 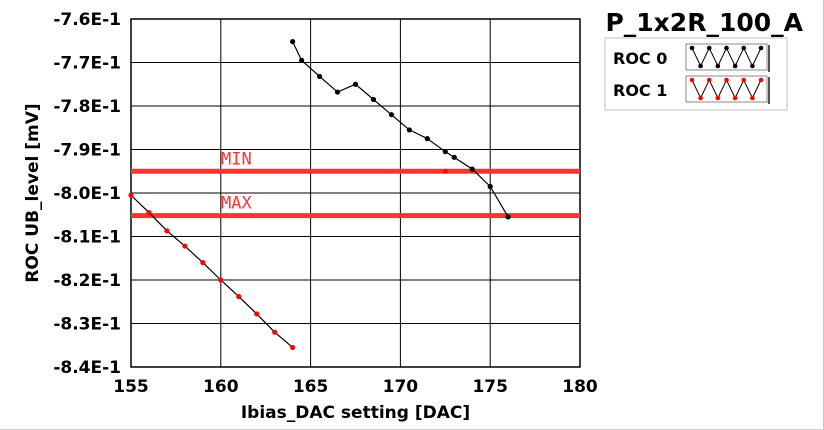 What do you see at coordinates (87, 281) in the screenshot?
I see `y-tick-label: -8.2E-1` at bounding box center [87, 281].